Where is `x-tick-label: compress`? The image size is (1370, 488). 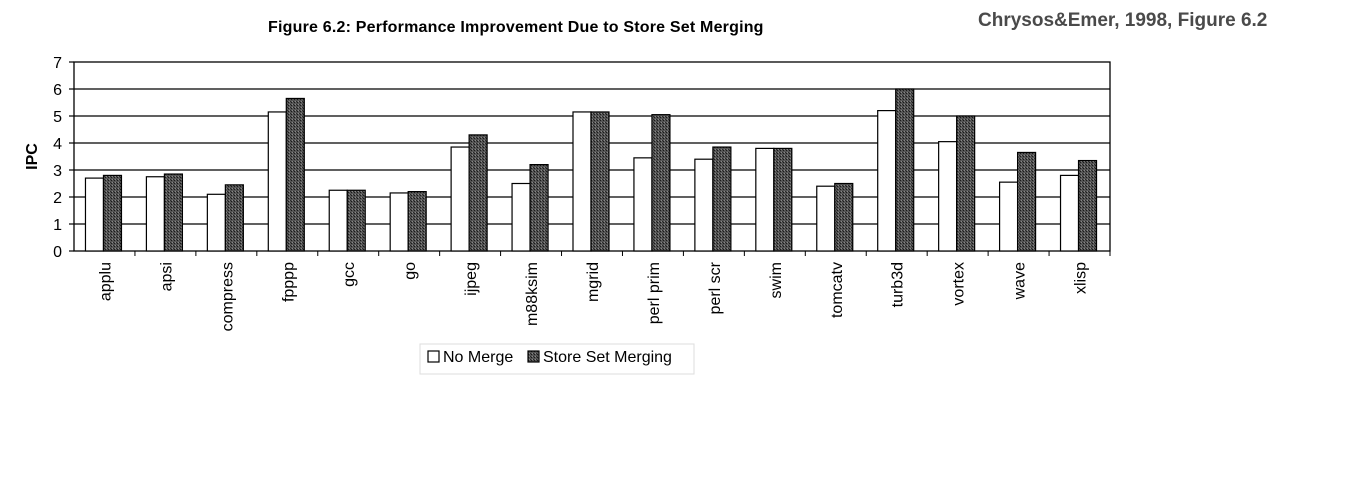 x-tick-label: compress is located at coordinates (227, 296).